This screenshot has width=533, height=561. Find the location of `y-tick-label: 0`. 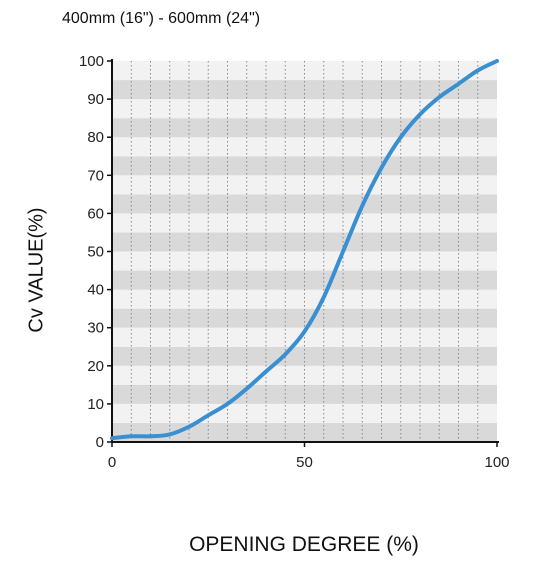

y-tick-label: 0 is located at coordinates (100, 442).